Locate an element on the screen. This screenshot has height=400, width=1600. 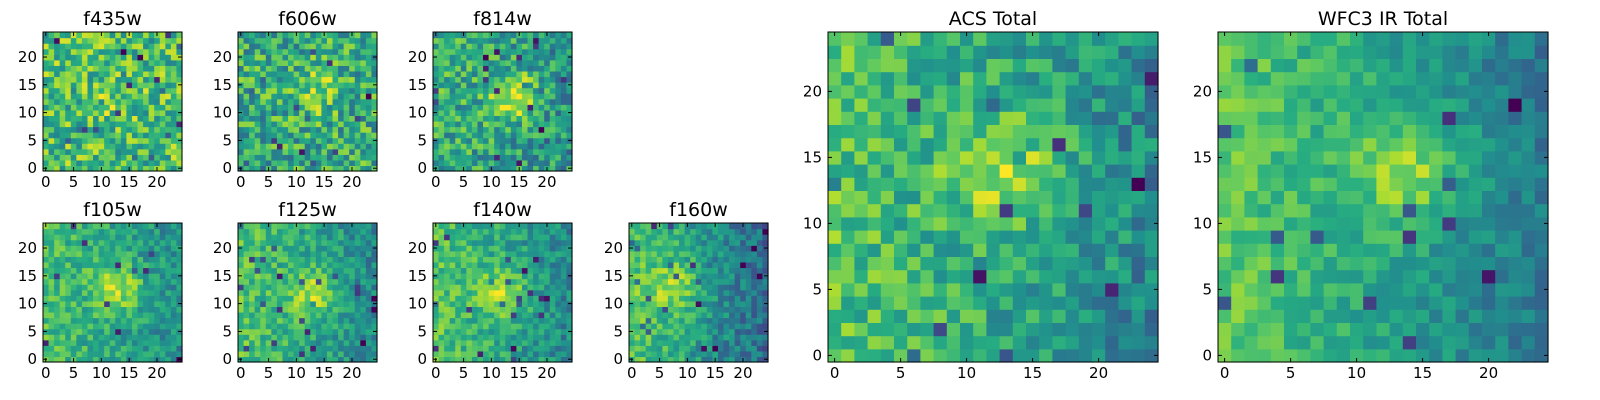
axes-frame is located at coordinates (307, 101).